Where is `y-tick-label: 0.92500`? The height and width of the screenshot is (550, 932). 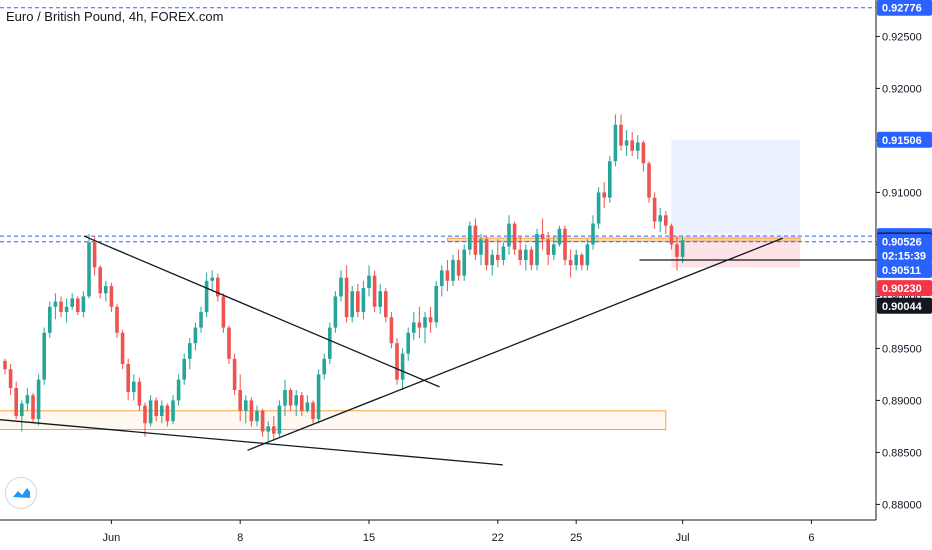 y-tick-label: 0.92500 is located at coordinates (902, 37).